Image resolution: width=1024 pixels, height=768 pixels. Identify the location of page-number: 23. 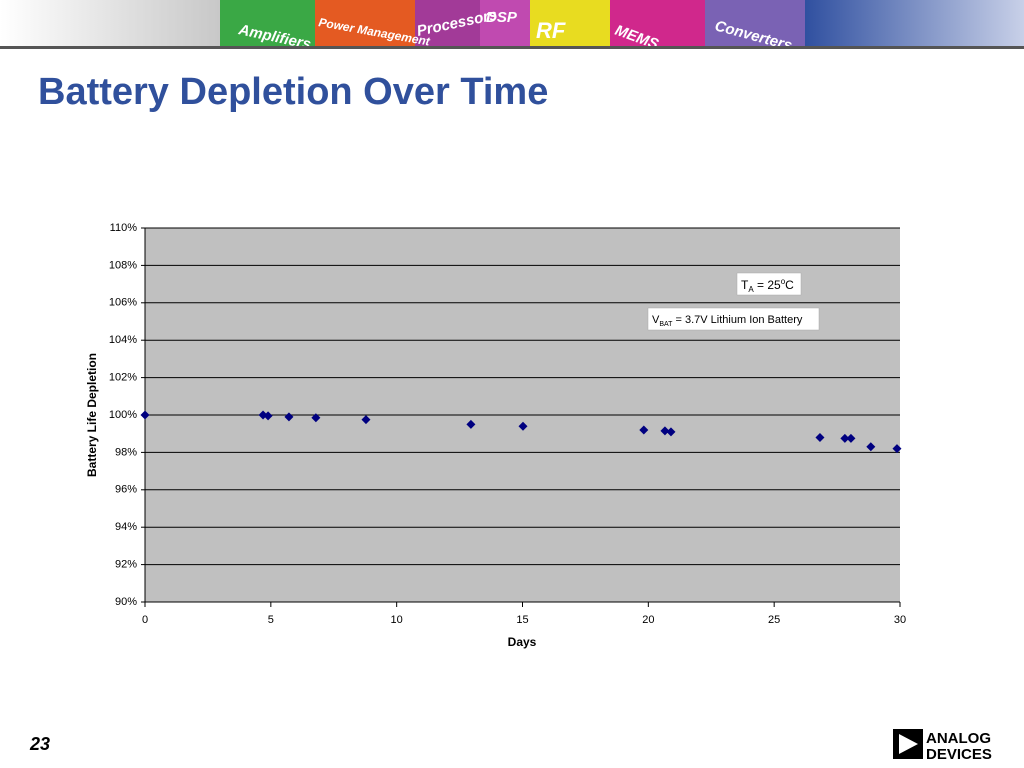
(39, 744).